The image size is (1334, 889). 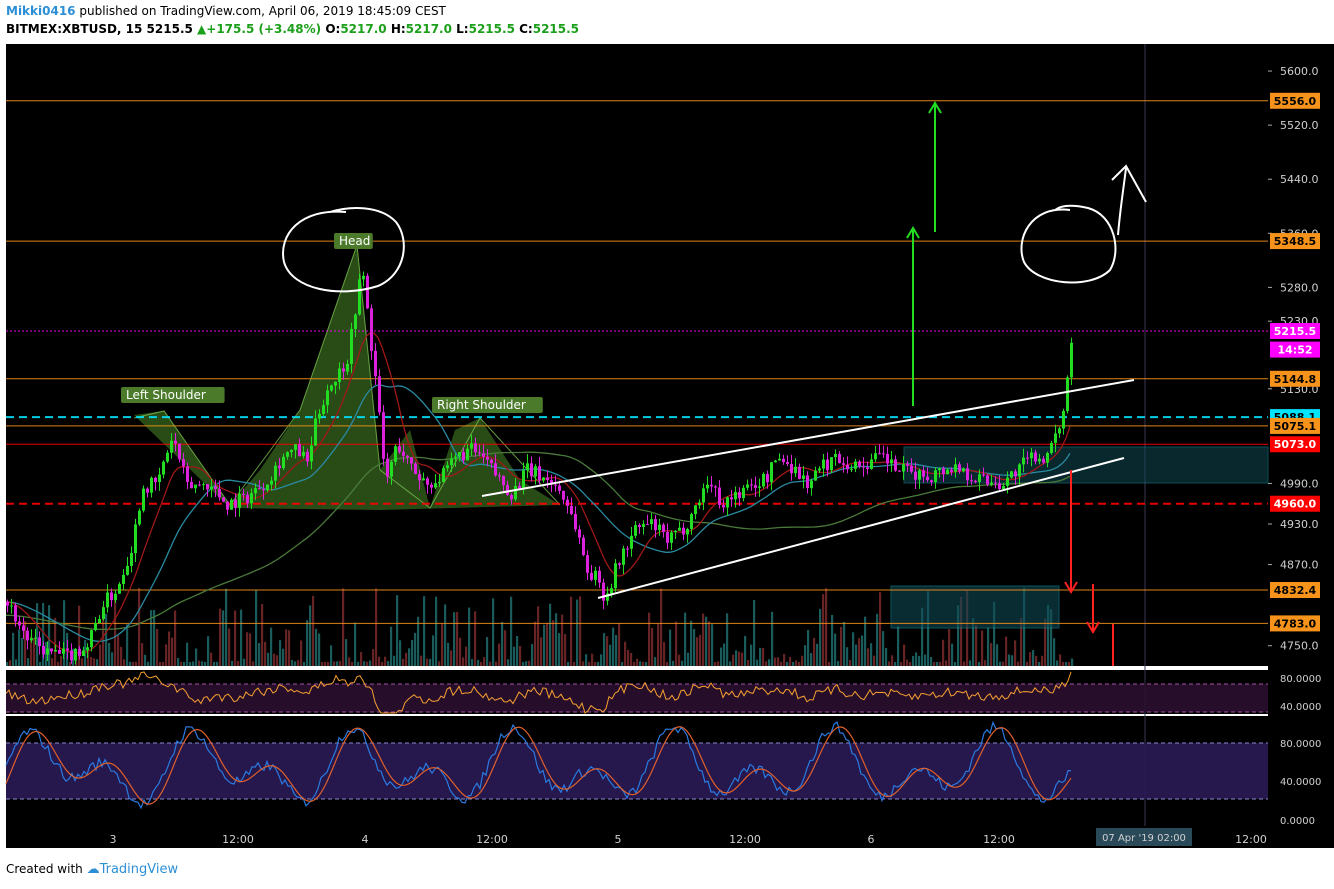 What do you see at coordinates (670, 837) in the screenshot?
I see `time-axis` at bounding box center [670, 837].